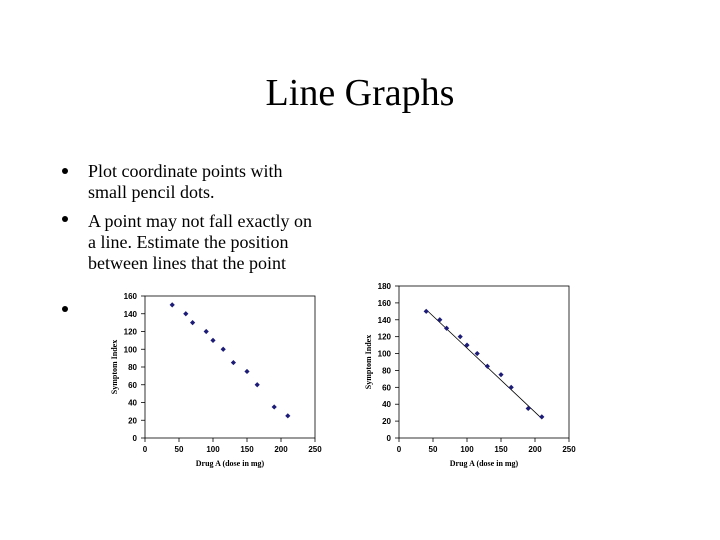 The width and height of the screenshot is (720, 540). Describe the element at coordinates (200, 221) in the screenshot. I see `bullet-text: A point may not fall exactly on` at that location.